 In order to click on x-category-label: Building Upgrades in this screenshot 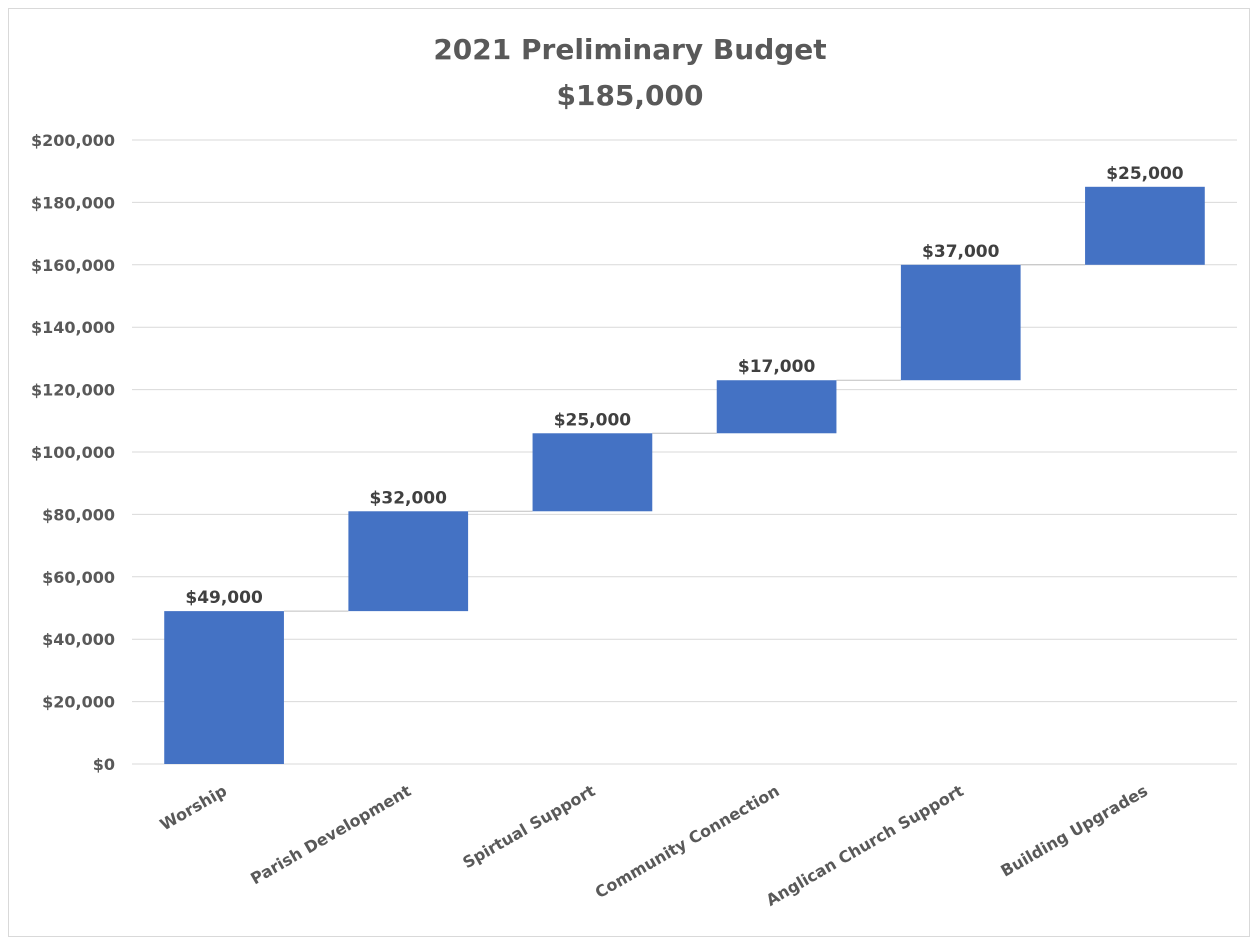, I will do `click(1074, 831)`.